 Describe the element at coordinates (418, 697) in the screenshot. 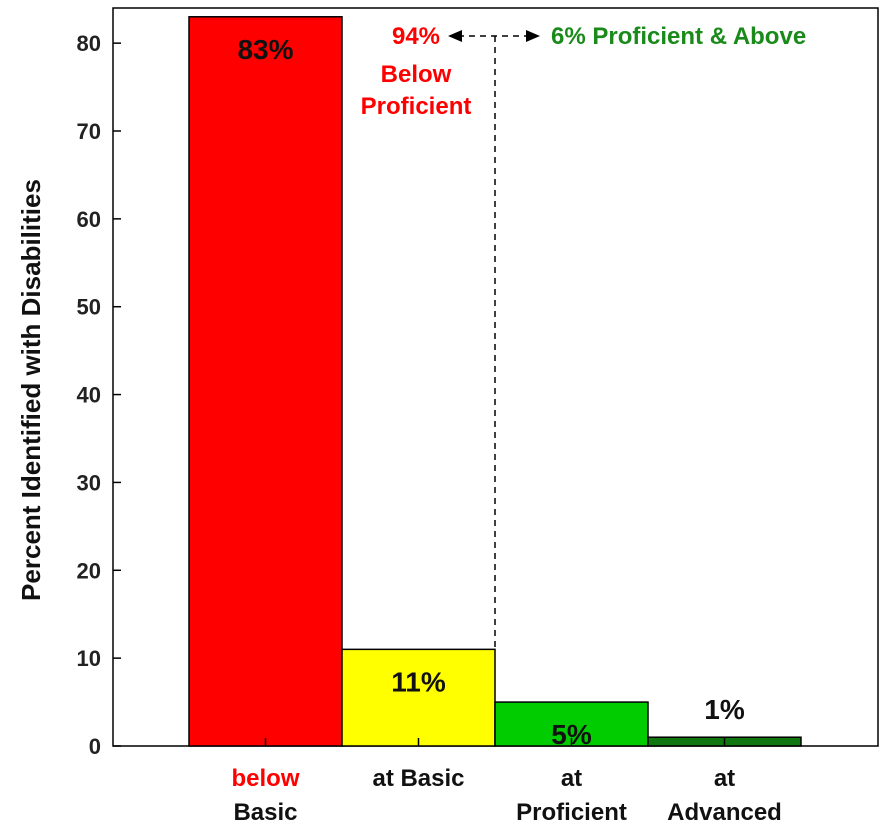

I see `bar` at that location.